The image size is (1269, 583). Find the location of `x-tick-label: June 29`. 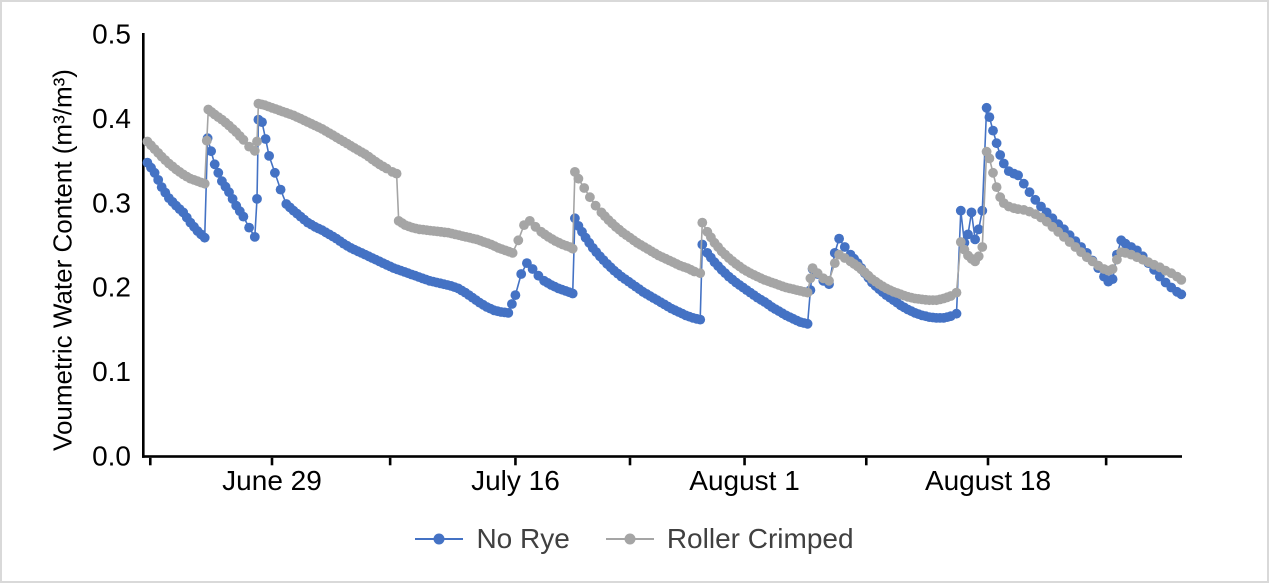

x-tick-label: June 29 is located at coordinates (272, 480).